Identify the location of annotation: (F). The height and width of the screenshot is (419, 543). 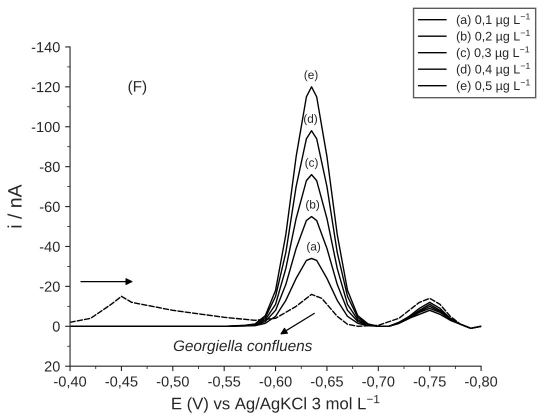
(137, 87).